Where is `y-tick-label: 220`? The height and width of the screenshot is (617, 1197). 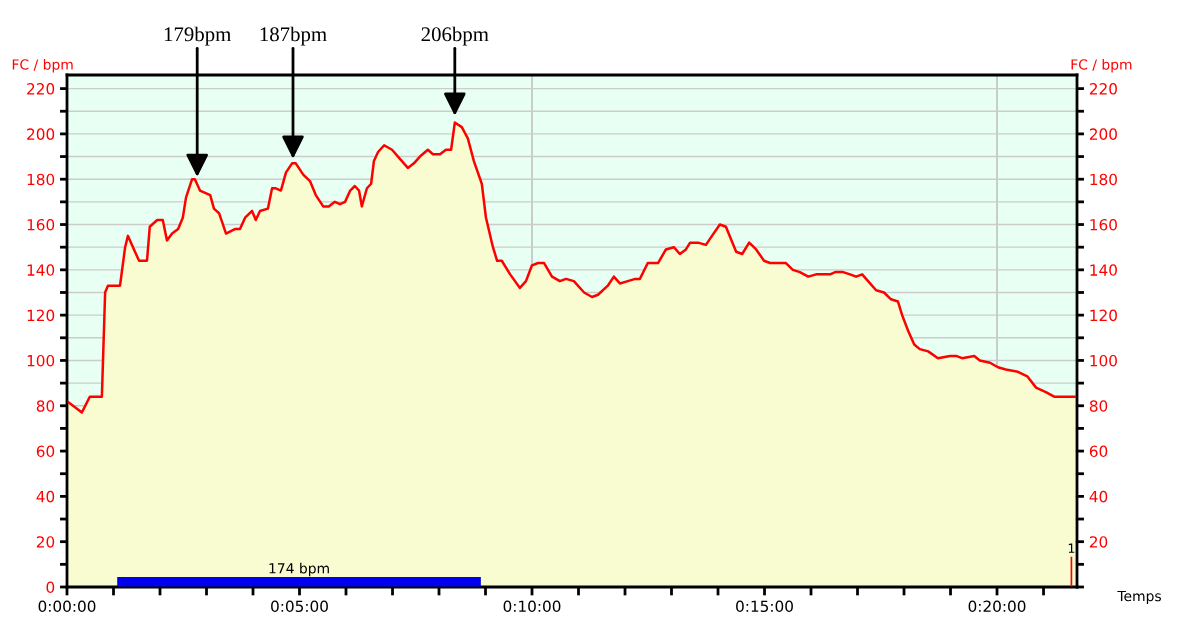
y-tick-label: 220 is located at coordinates (41, 89).